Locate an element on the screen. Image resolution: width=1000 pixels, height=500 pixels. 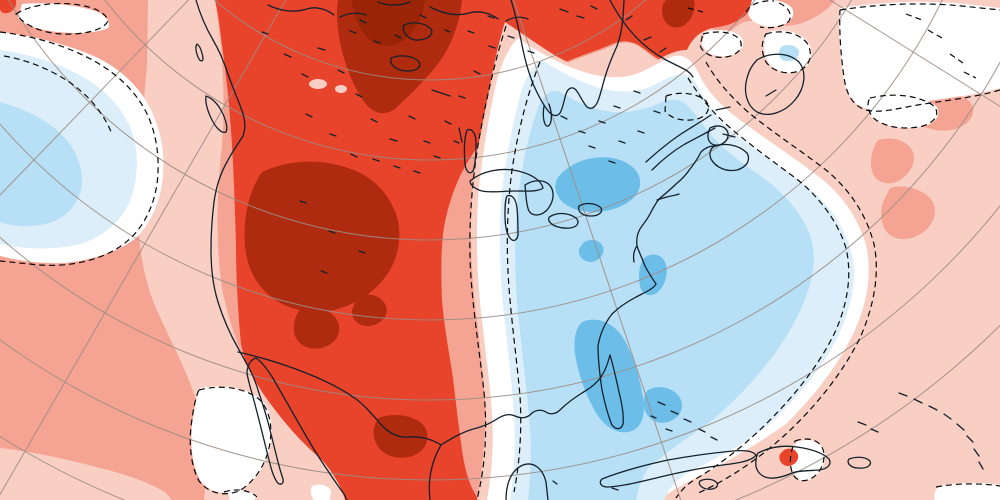
dark-red-fleck-labrador is located at coordinates (678, 14).